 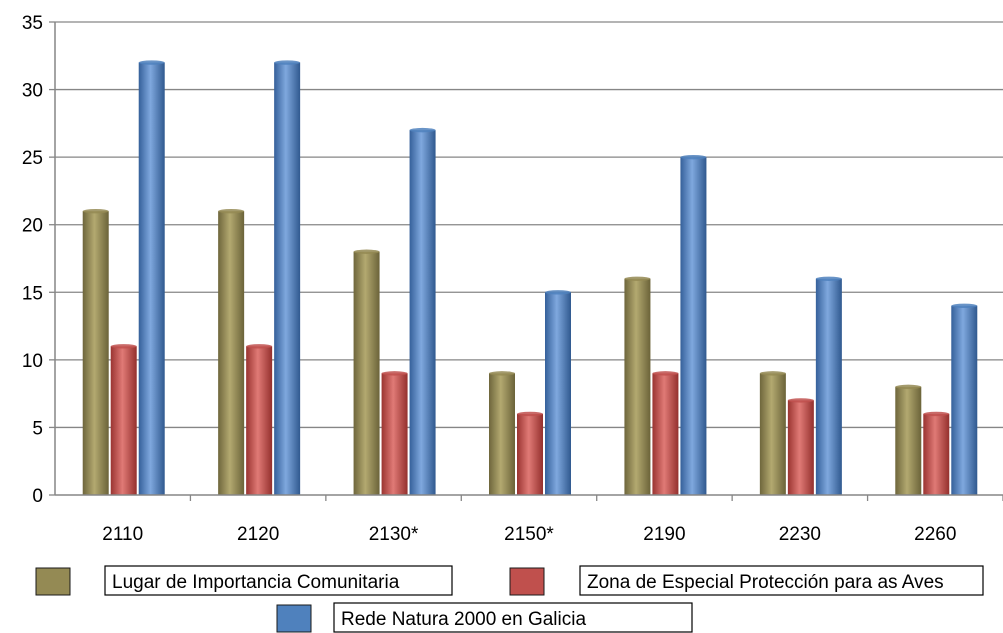 I want to click on y-tick-label: 20, so click(x=32, y=226).